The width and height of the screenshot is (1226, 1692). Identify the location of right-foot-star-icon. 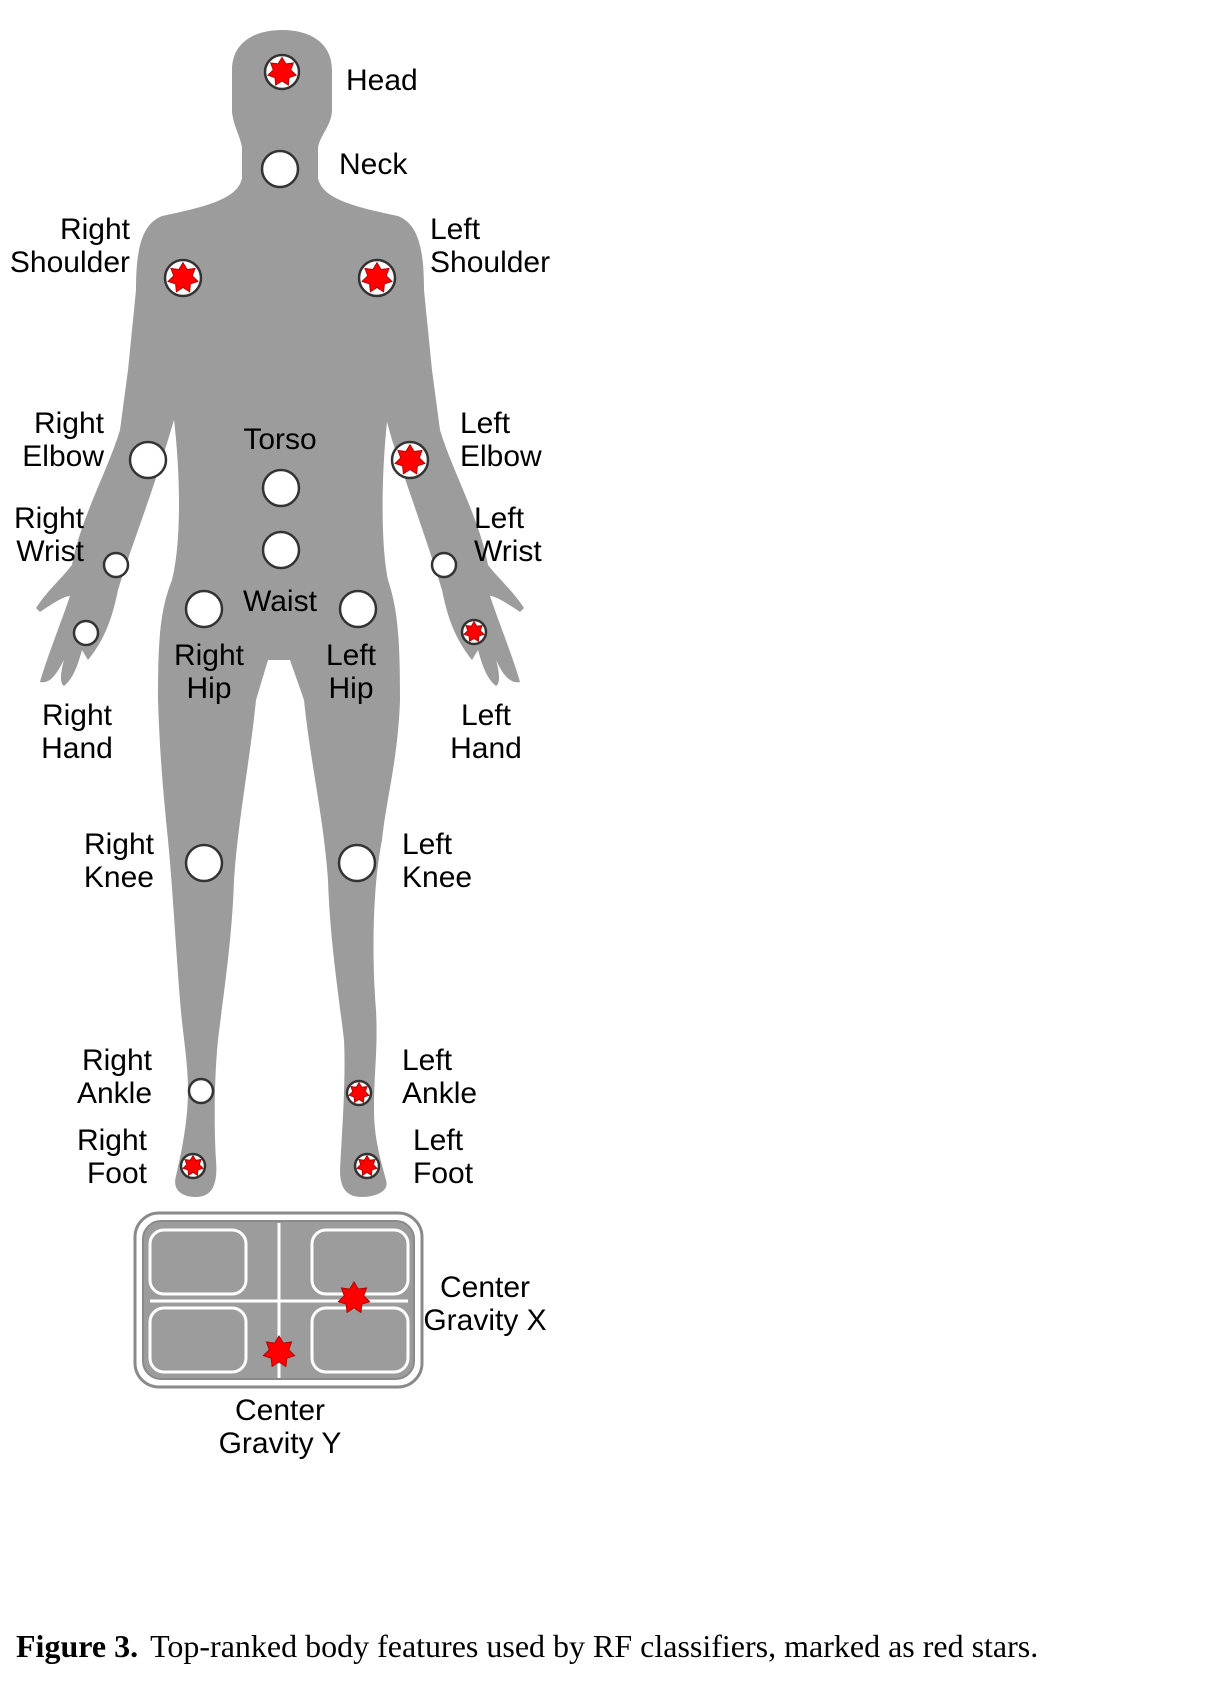
(193, 1165).